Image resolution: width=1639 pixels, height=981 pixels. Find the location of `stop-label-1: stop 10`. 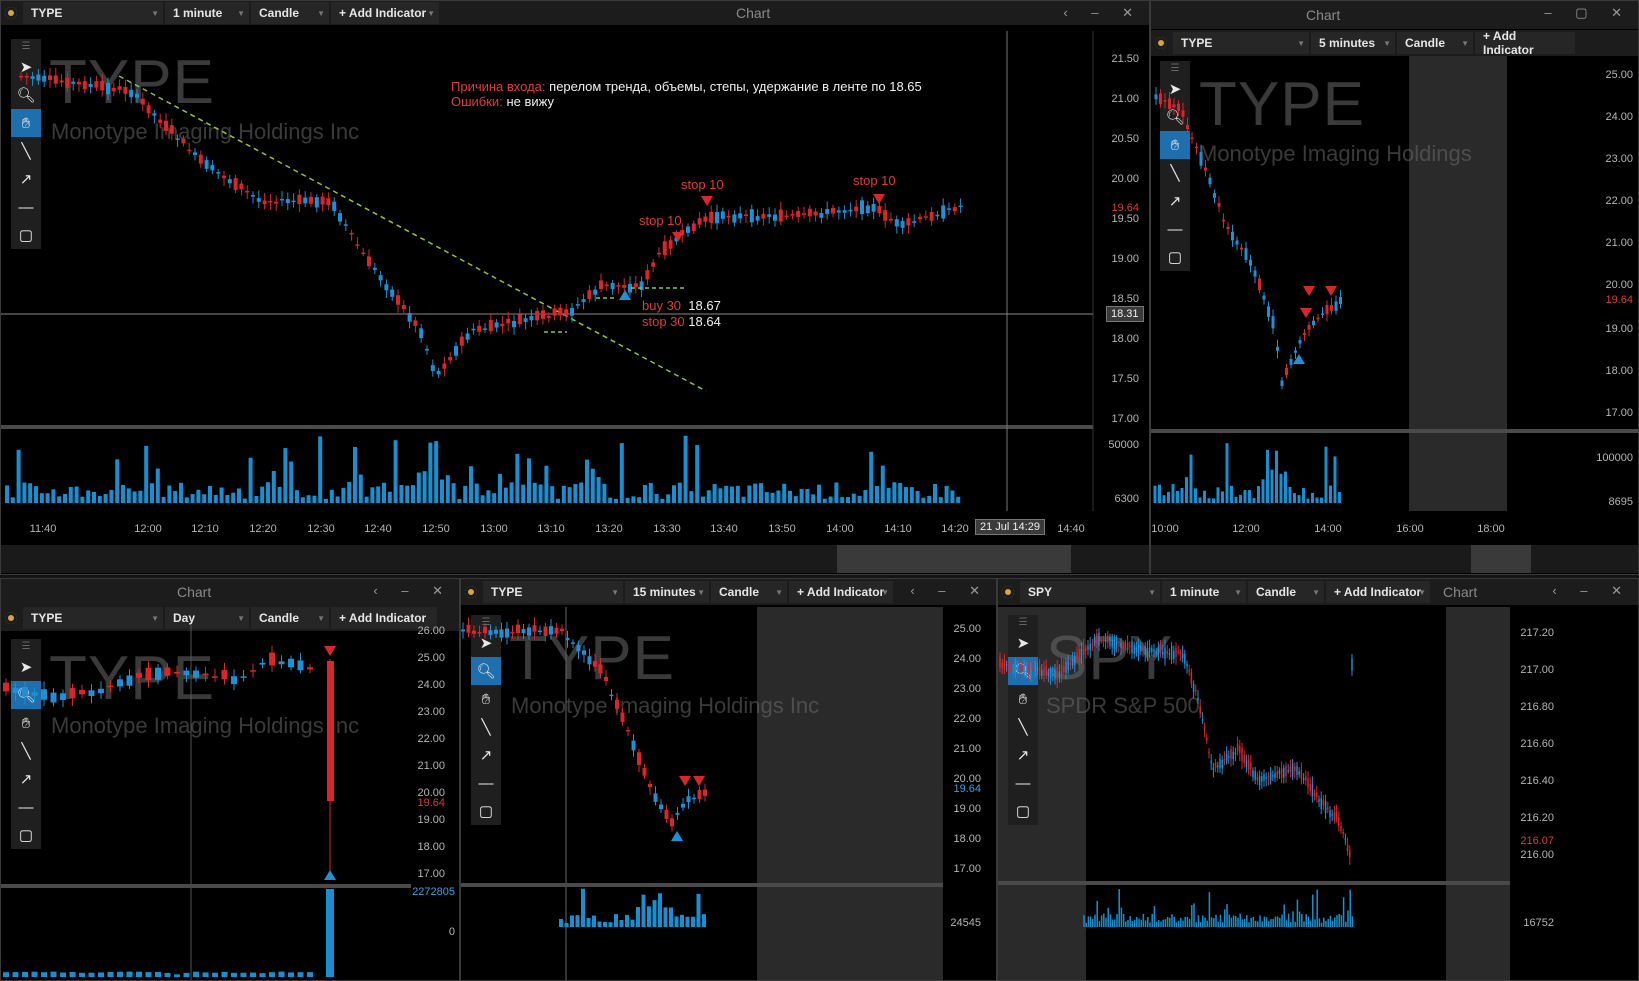

stop-label-1: stop 10 is located at coordinates (660, 220).